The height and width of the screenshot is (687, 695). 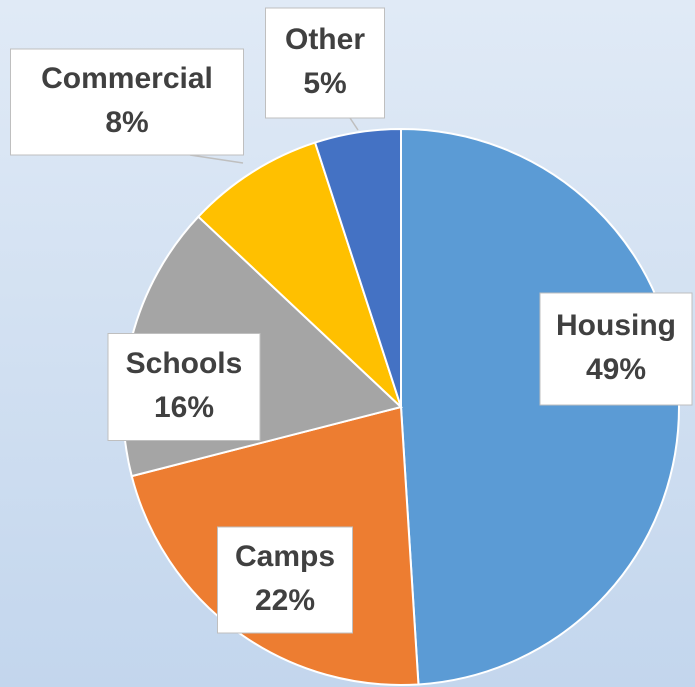 What do you see at coordinates (325, 39) in the screenshot?
I see `category-label: Other` at bounding box center [325, 39].